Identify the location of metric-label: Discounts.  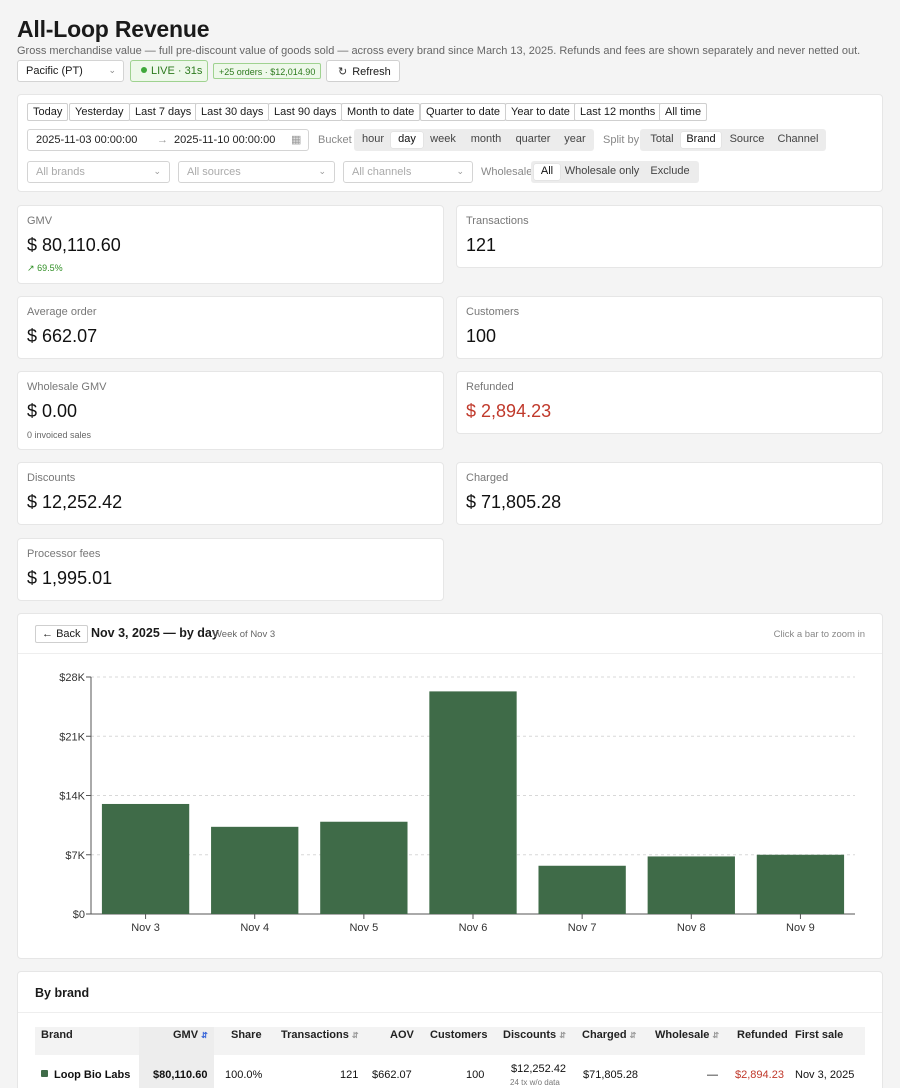
(51, 478).